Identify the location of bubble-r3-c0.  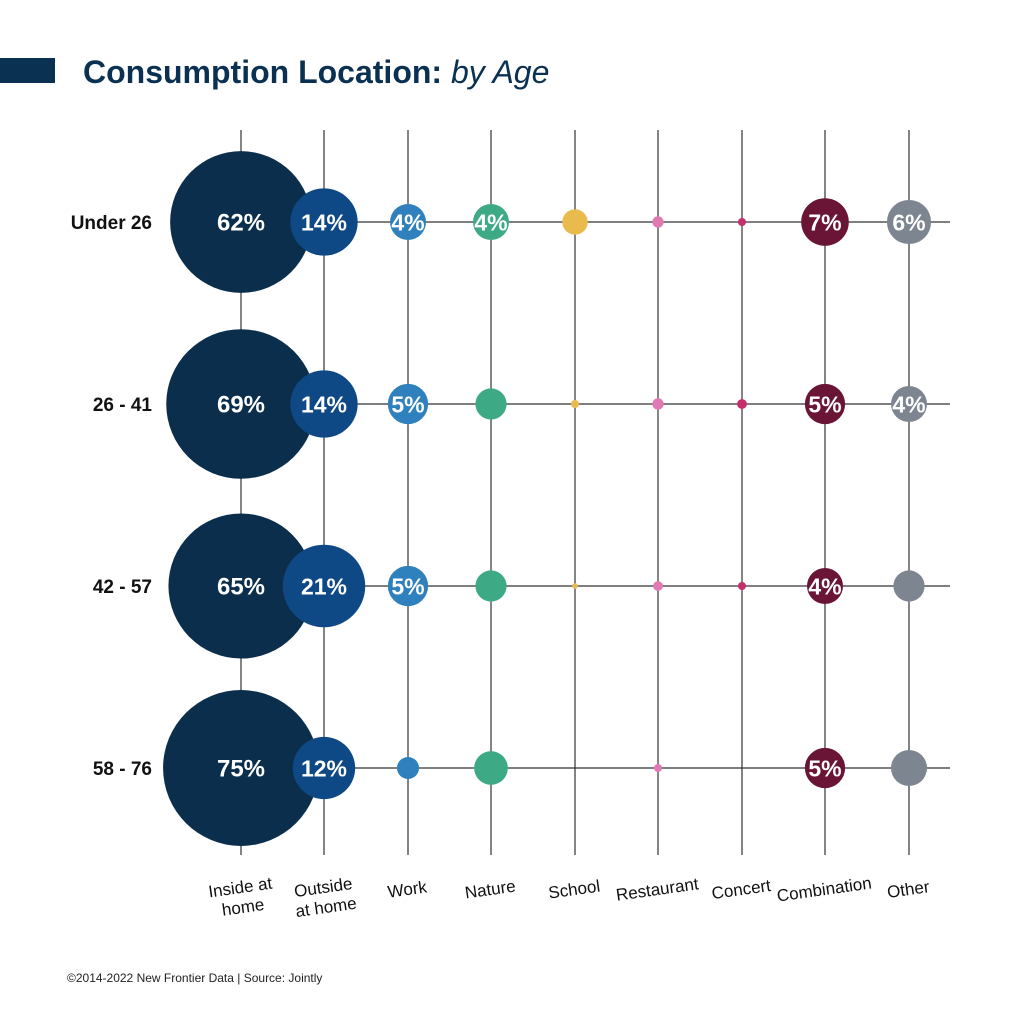
(241, 768).